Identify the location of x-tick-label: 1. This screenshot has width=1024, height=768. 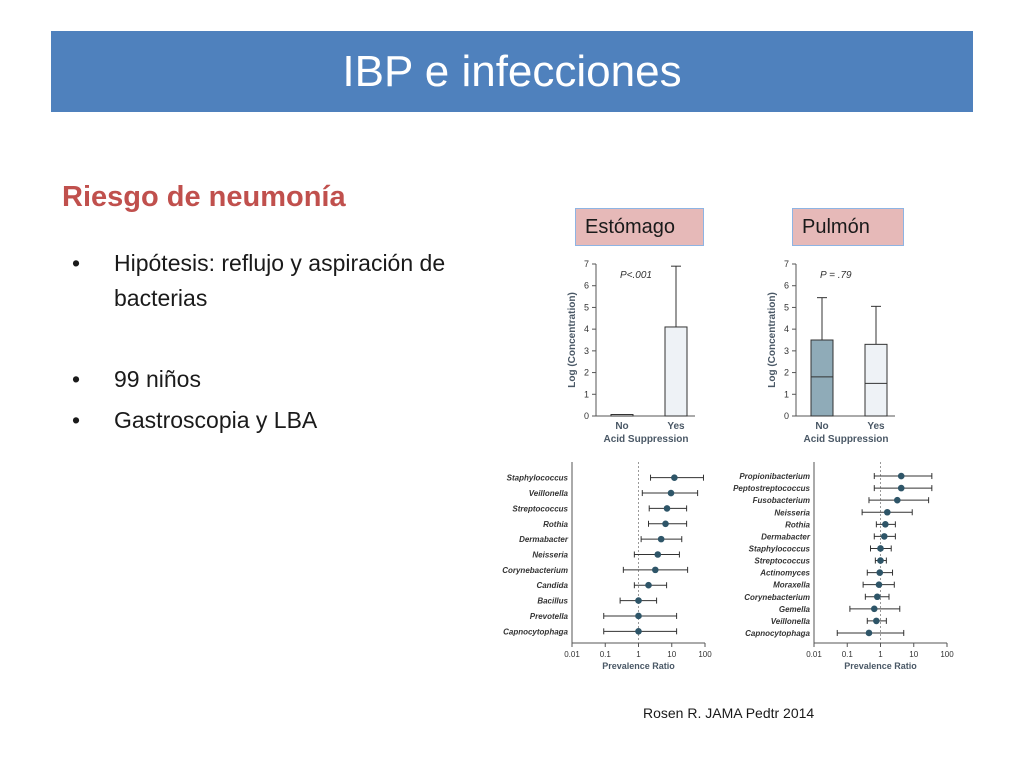
(880, 654).